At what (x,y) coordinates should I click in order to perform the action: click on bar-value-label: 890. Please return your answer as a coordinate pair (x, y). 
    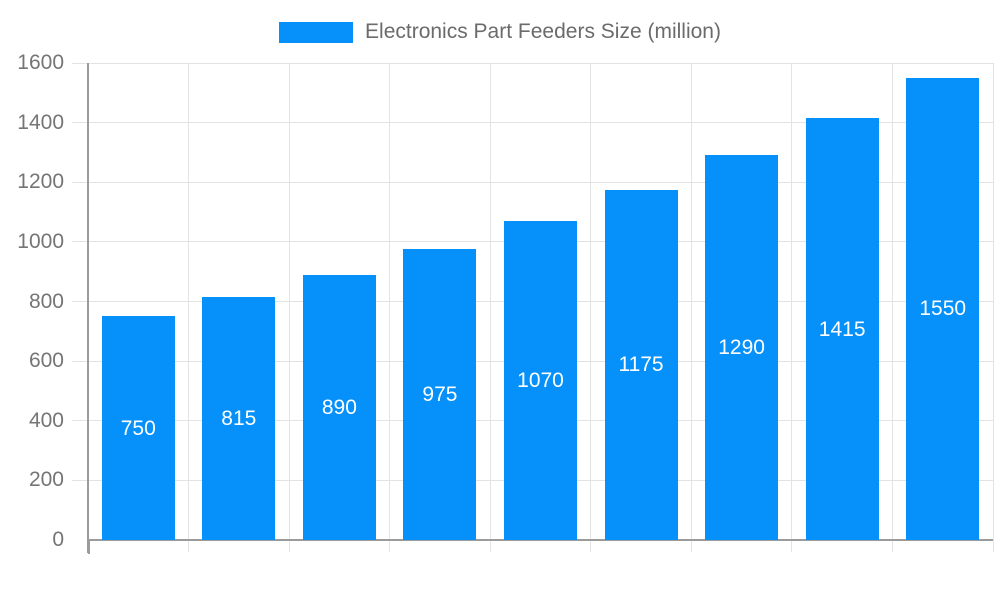
    Looking at the image, I should click on (339, 407).